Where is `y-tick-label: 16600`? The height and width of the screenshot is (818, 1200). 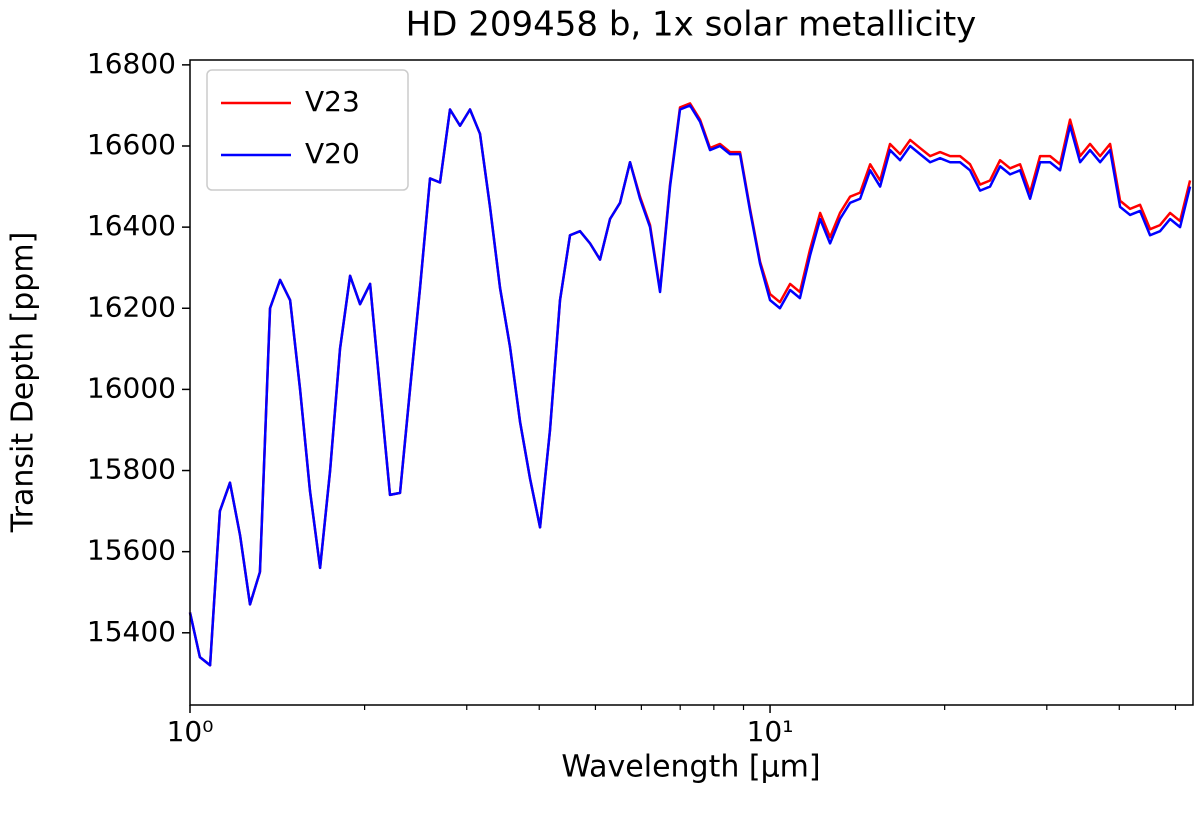
y-tick-label: 16600 is located at coordinates (131, 144).